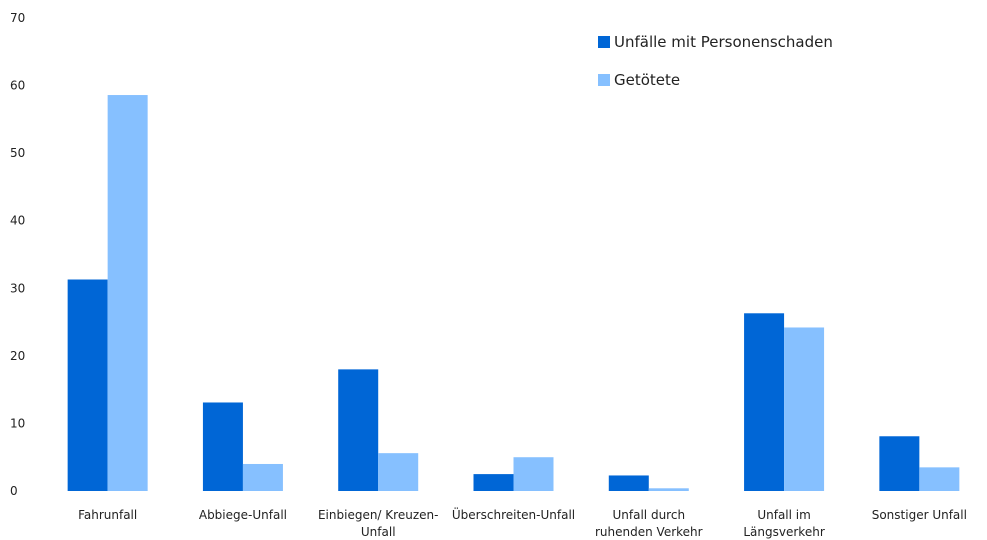  I want to click on legend-label: Getötete, so click(647, 80).